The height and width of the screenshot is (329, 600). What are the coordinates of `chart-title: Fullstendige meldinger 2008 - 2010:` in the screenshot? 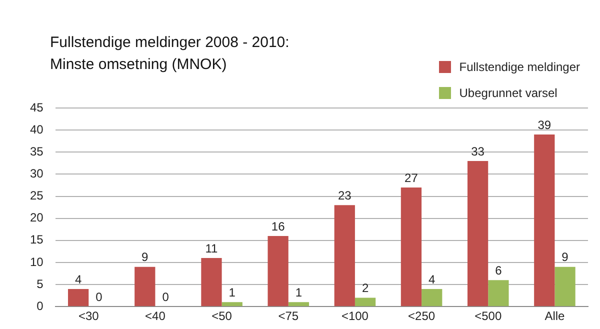 It's located at (170, 43).